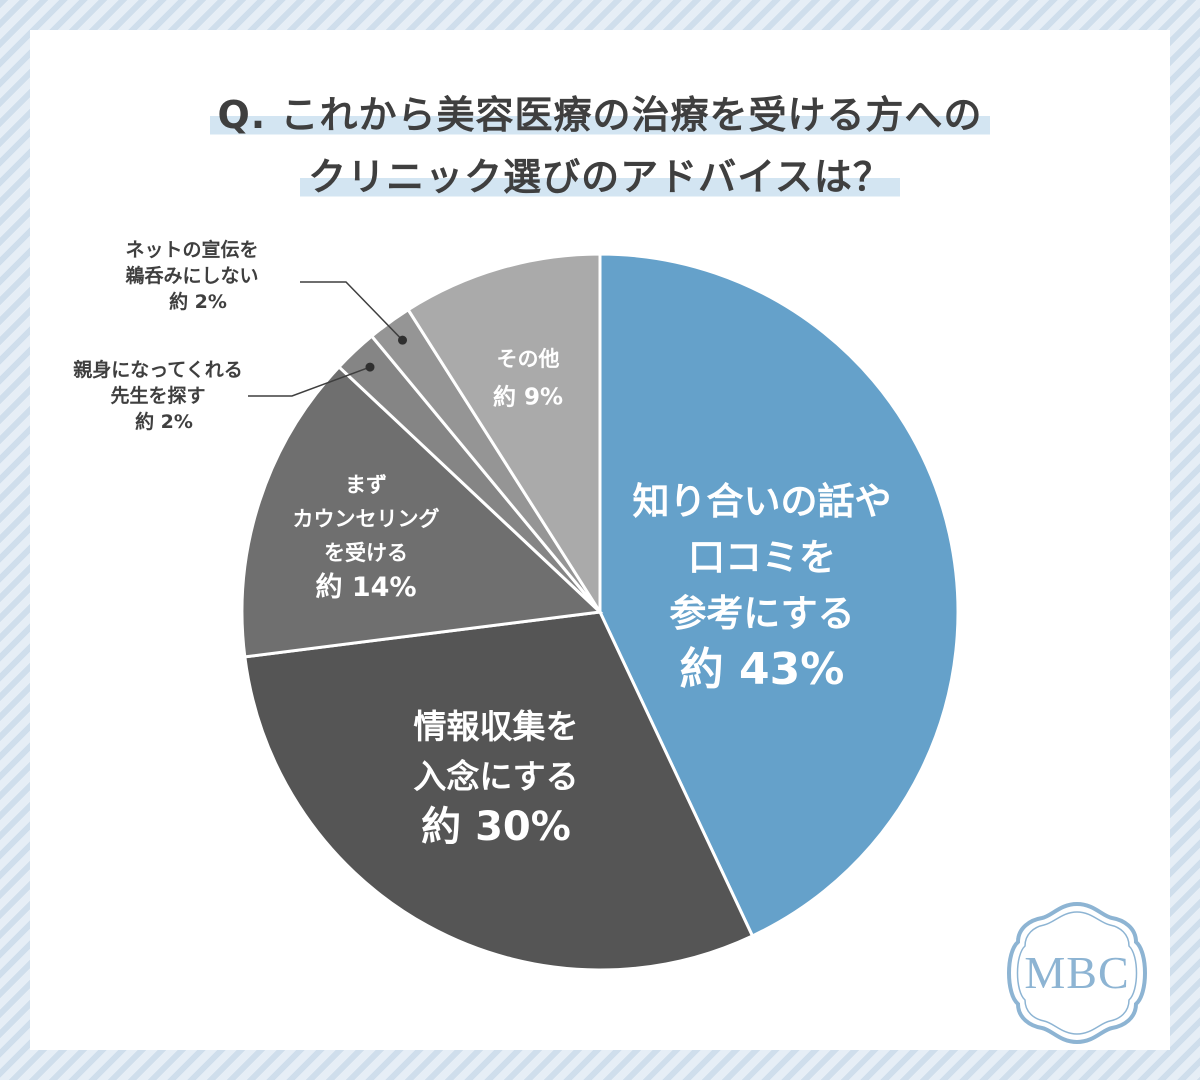  I want to click on slice-3-percent-label: 約 14%, so click(365, 587).